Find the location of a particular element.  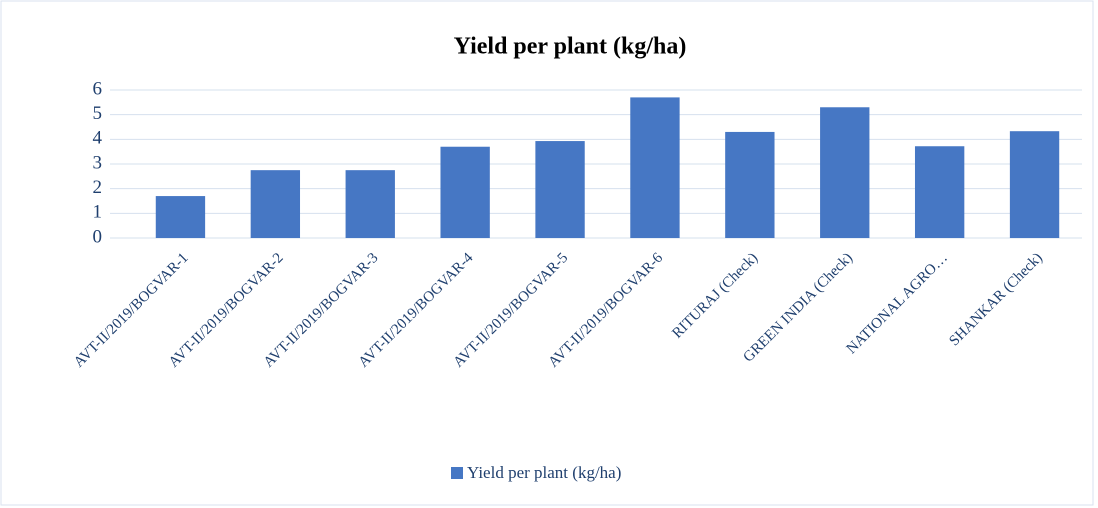

legend-label: Yield per plant (kg/ha) is located at coordinates (544, 472).